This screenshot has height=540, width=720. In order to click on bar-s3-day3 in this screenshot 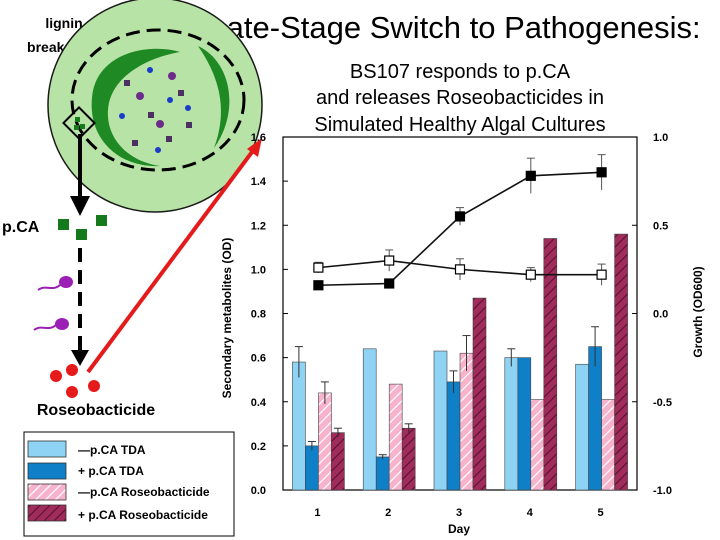, I will do `click(479, 394)`.